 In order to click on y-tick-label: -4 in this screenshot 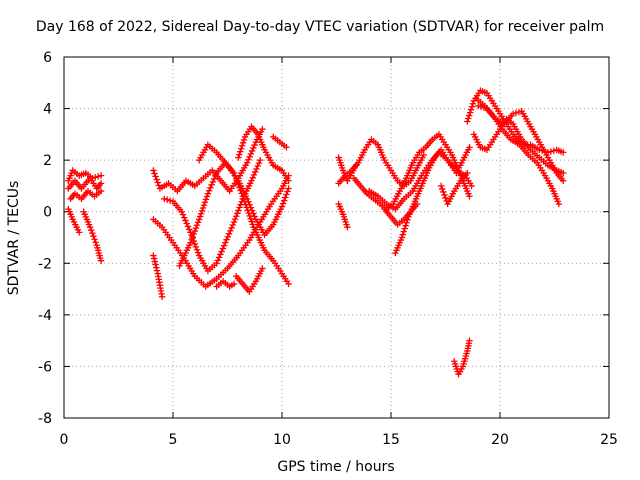, I will do `click(45, 316)`.